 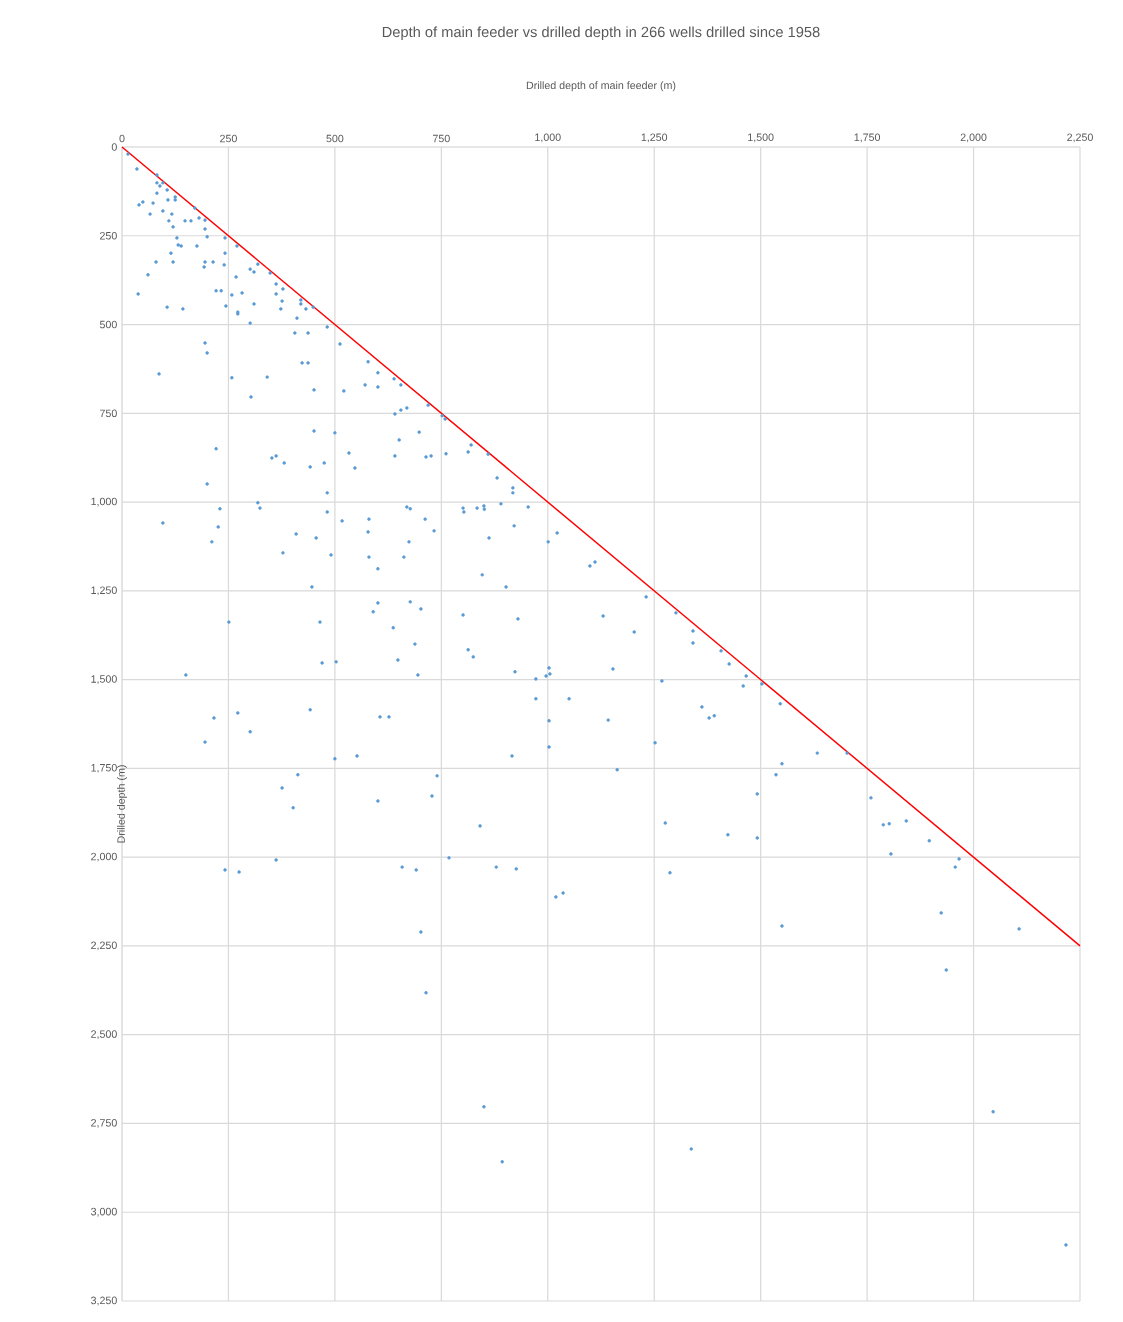 I want to click on x-axis-title: Drilled depth of main feeder (m), so click(x=601, y=86).